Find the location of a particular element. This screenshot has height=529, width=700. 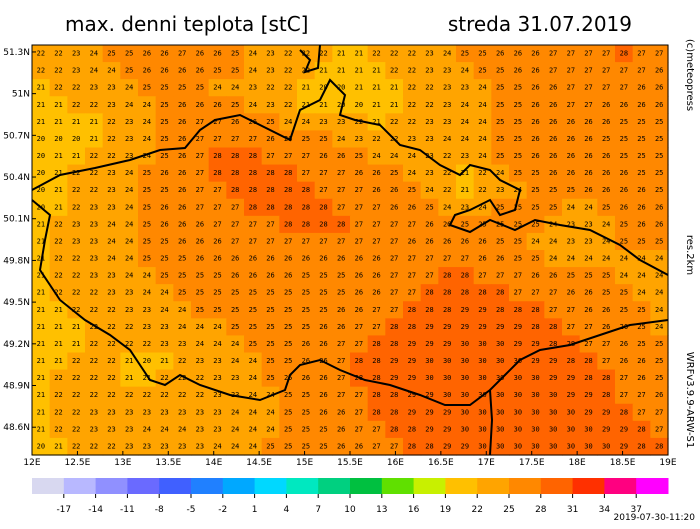

temperature-value: 20 is located at coordinates (359, 105).